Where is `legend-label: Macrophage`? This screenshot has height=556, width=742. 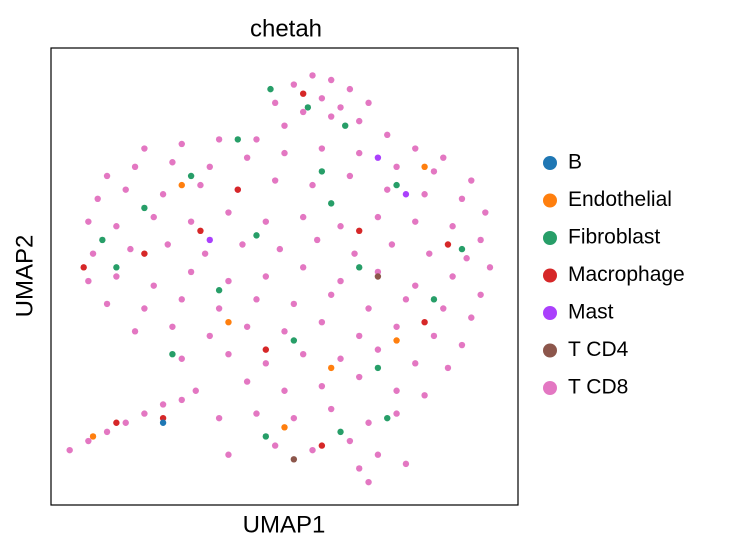
legend-label: Macrophage is located at coordinates (626, 274).